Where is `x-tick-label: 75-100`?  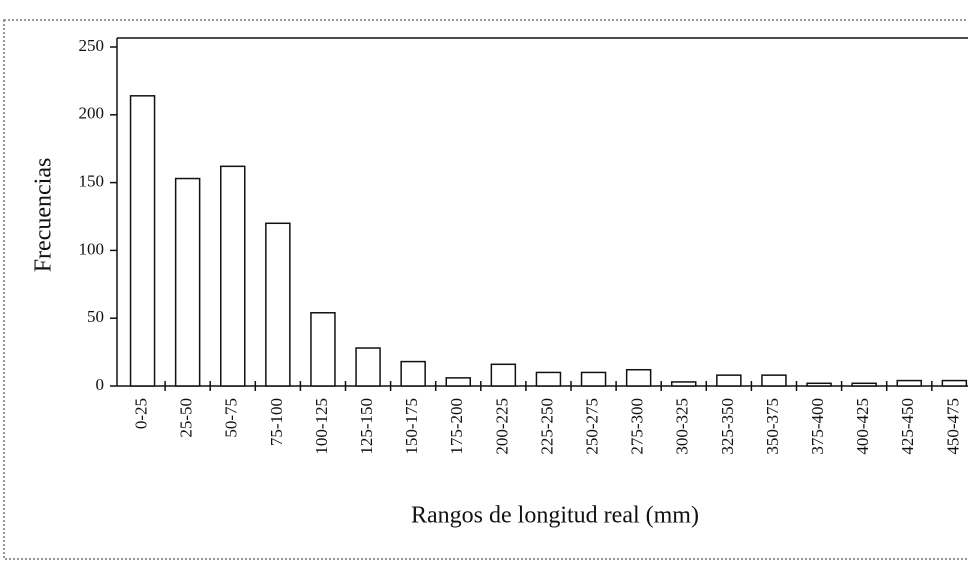
x-tick-label: 75-100 is located at coordinates (276, 422).